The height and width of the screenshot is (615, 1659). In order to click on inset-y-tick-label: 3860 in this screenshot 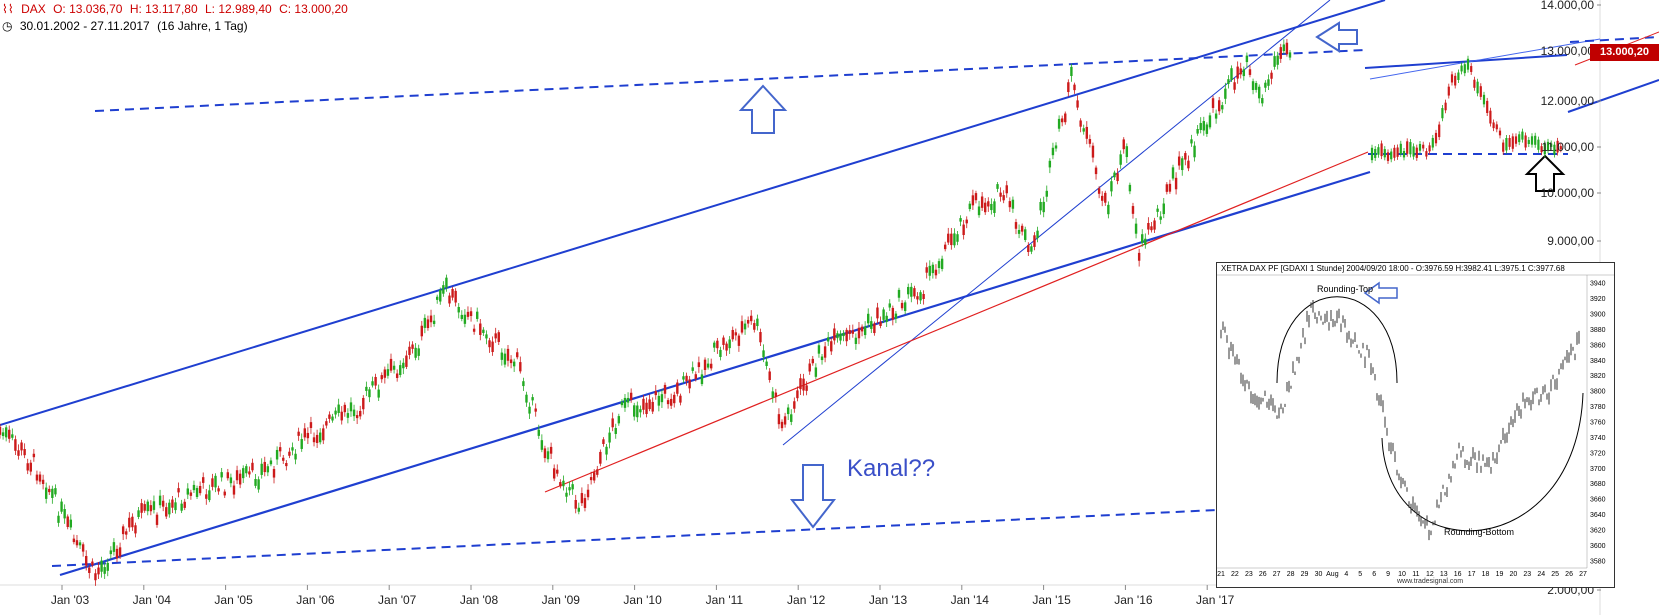, I will do `click(1598, 345)`.